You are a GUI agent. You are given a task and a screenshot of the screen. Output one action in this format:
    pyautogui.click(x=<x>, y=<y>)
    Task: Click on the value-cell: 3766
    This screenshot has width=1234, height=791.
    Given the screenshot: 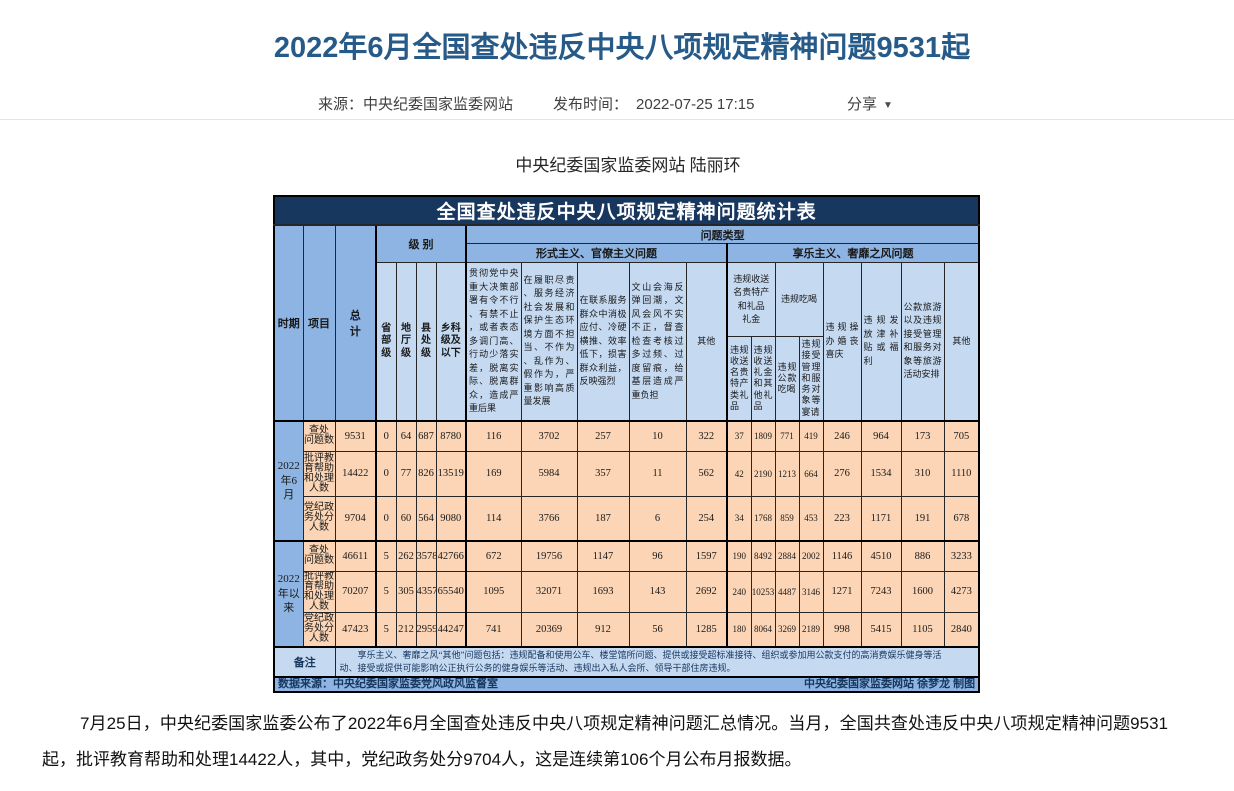 What is the action you would take?
    pyautogui.click(x=549, y=518)
    